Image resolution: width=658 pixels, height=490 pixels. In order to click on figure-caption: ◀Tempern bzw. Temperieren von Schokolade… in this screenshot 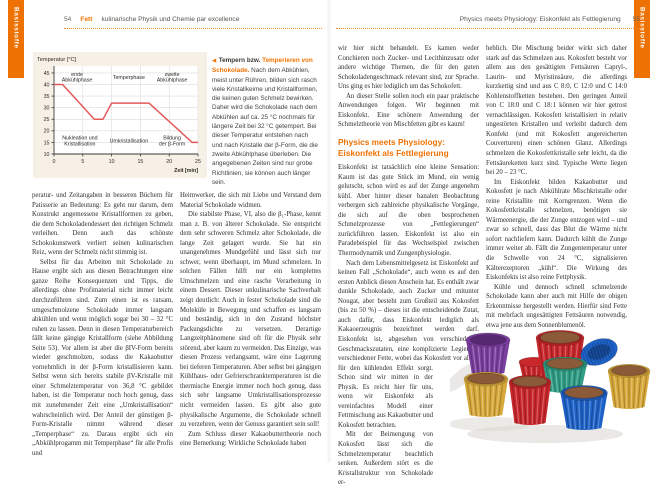, I will do `click(265, 121)`.